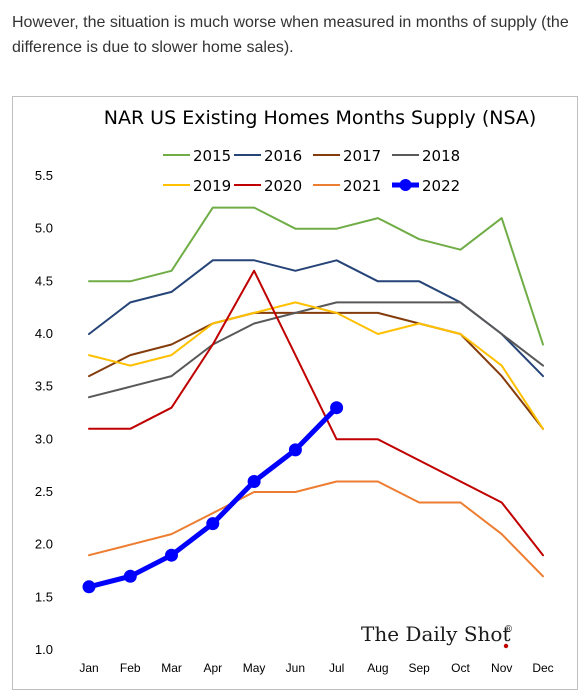  What do you see at coordinates (362, 186) in the screenshot?
I see `legend-label: 2021` at bounding box center [362, 186].